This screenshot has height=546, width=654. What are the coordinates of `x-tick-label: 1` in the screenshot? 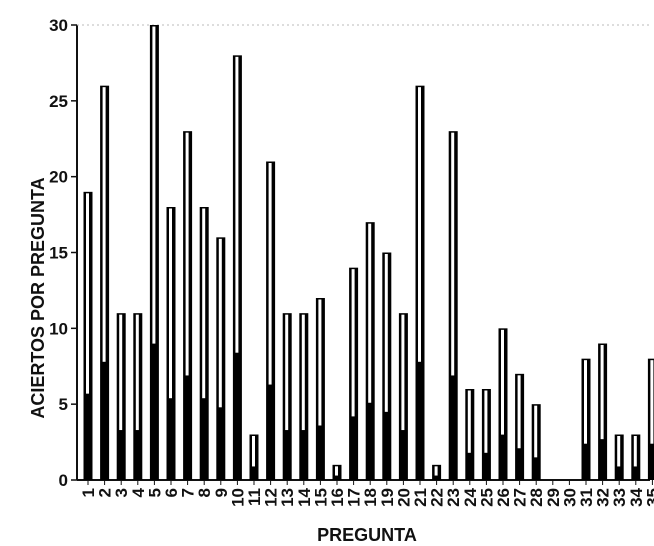 It's located at (88, 492).